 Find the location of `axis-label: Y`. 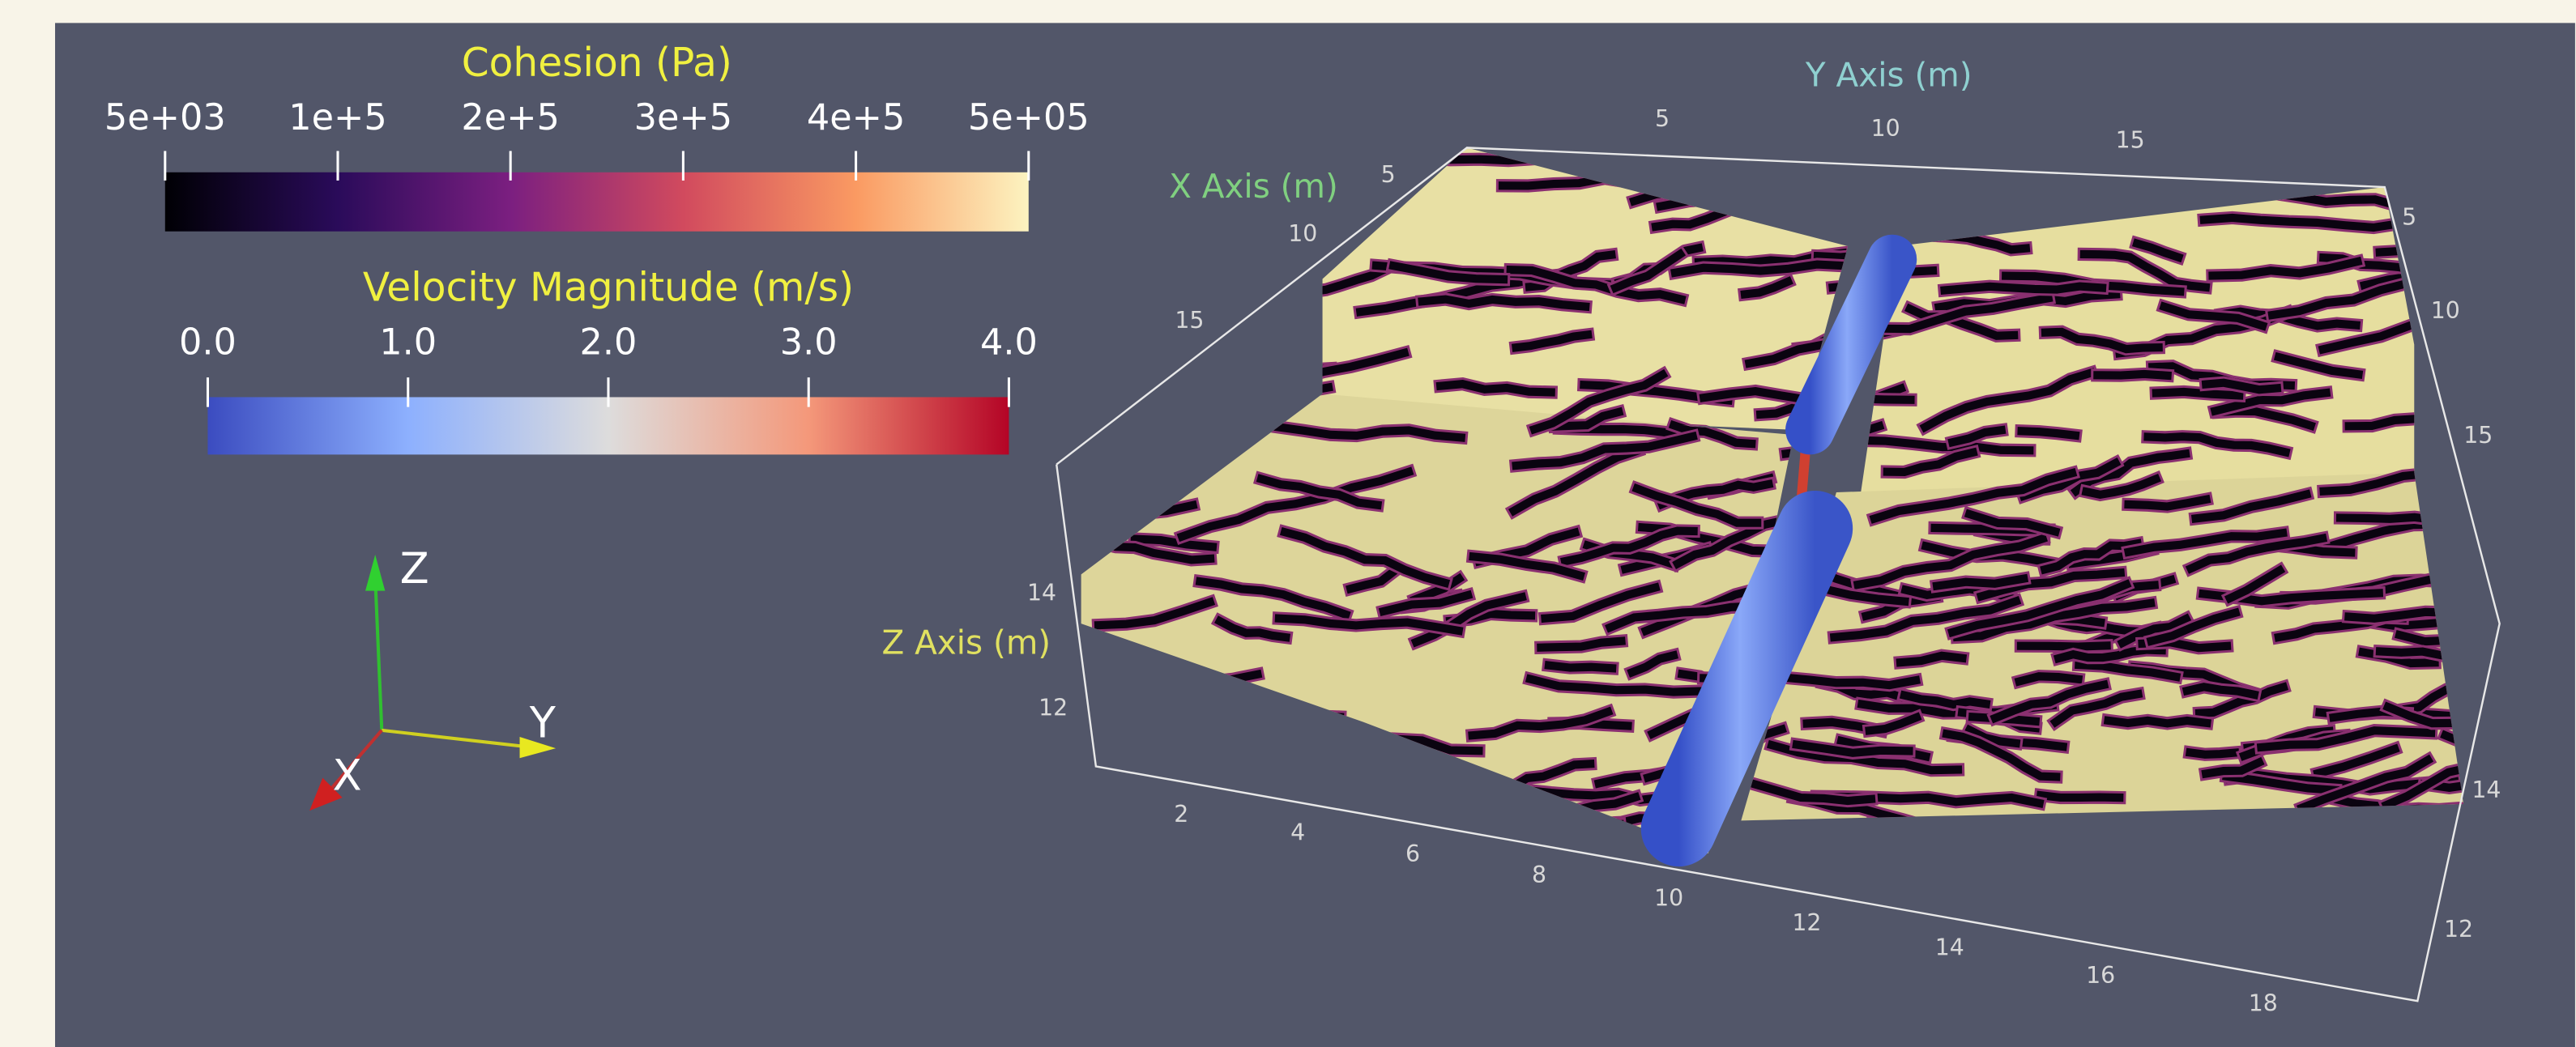

axis-label: Y is located at coordinates (543, 722).